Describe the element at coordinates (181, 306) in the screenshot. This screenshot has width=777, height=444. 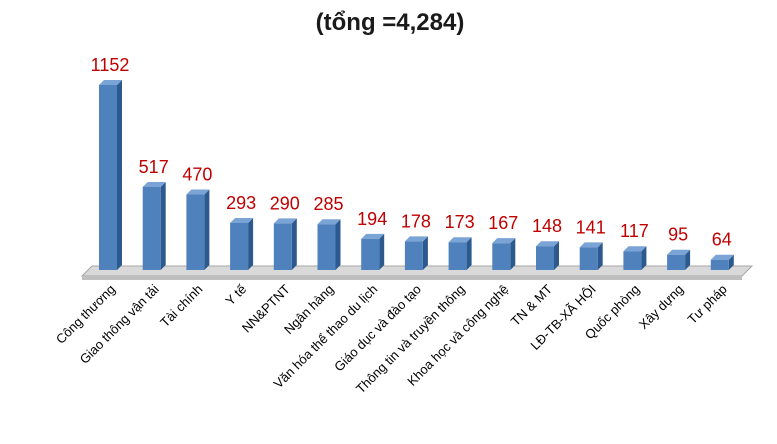
I see `x-tick-label: Tài chính` at that location.